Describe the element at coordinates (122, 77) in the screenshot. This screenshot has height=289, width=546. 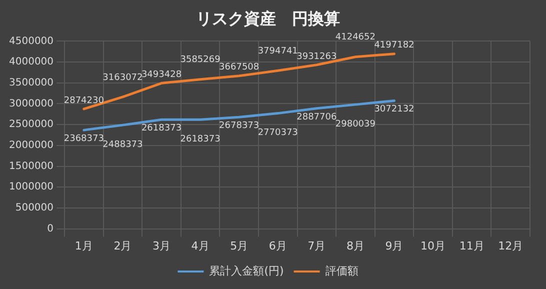
I see `data-label: 3163072` at that location.